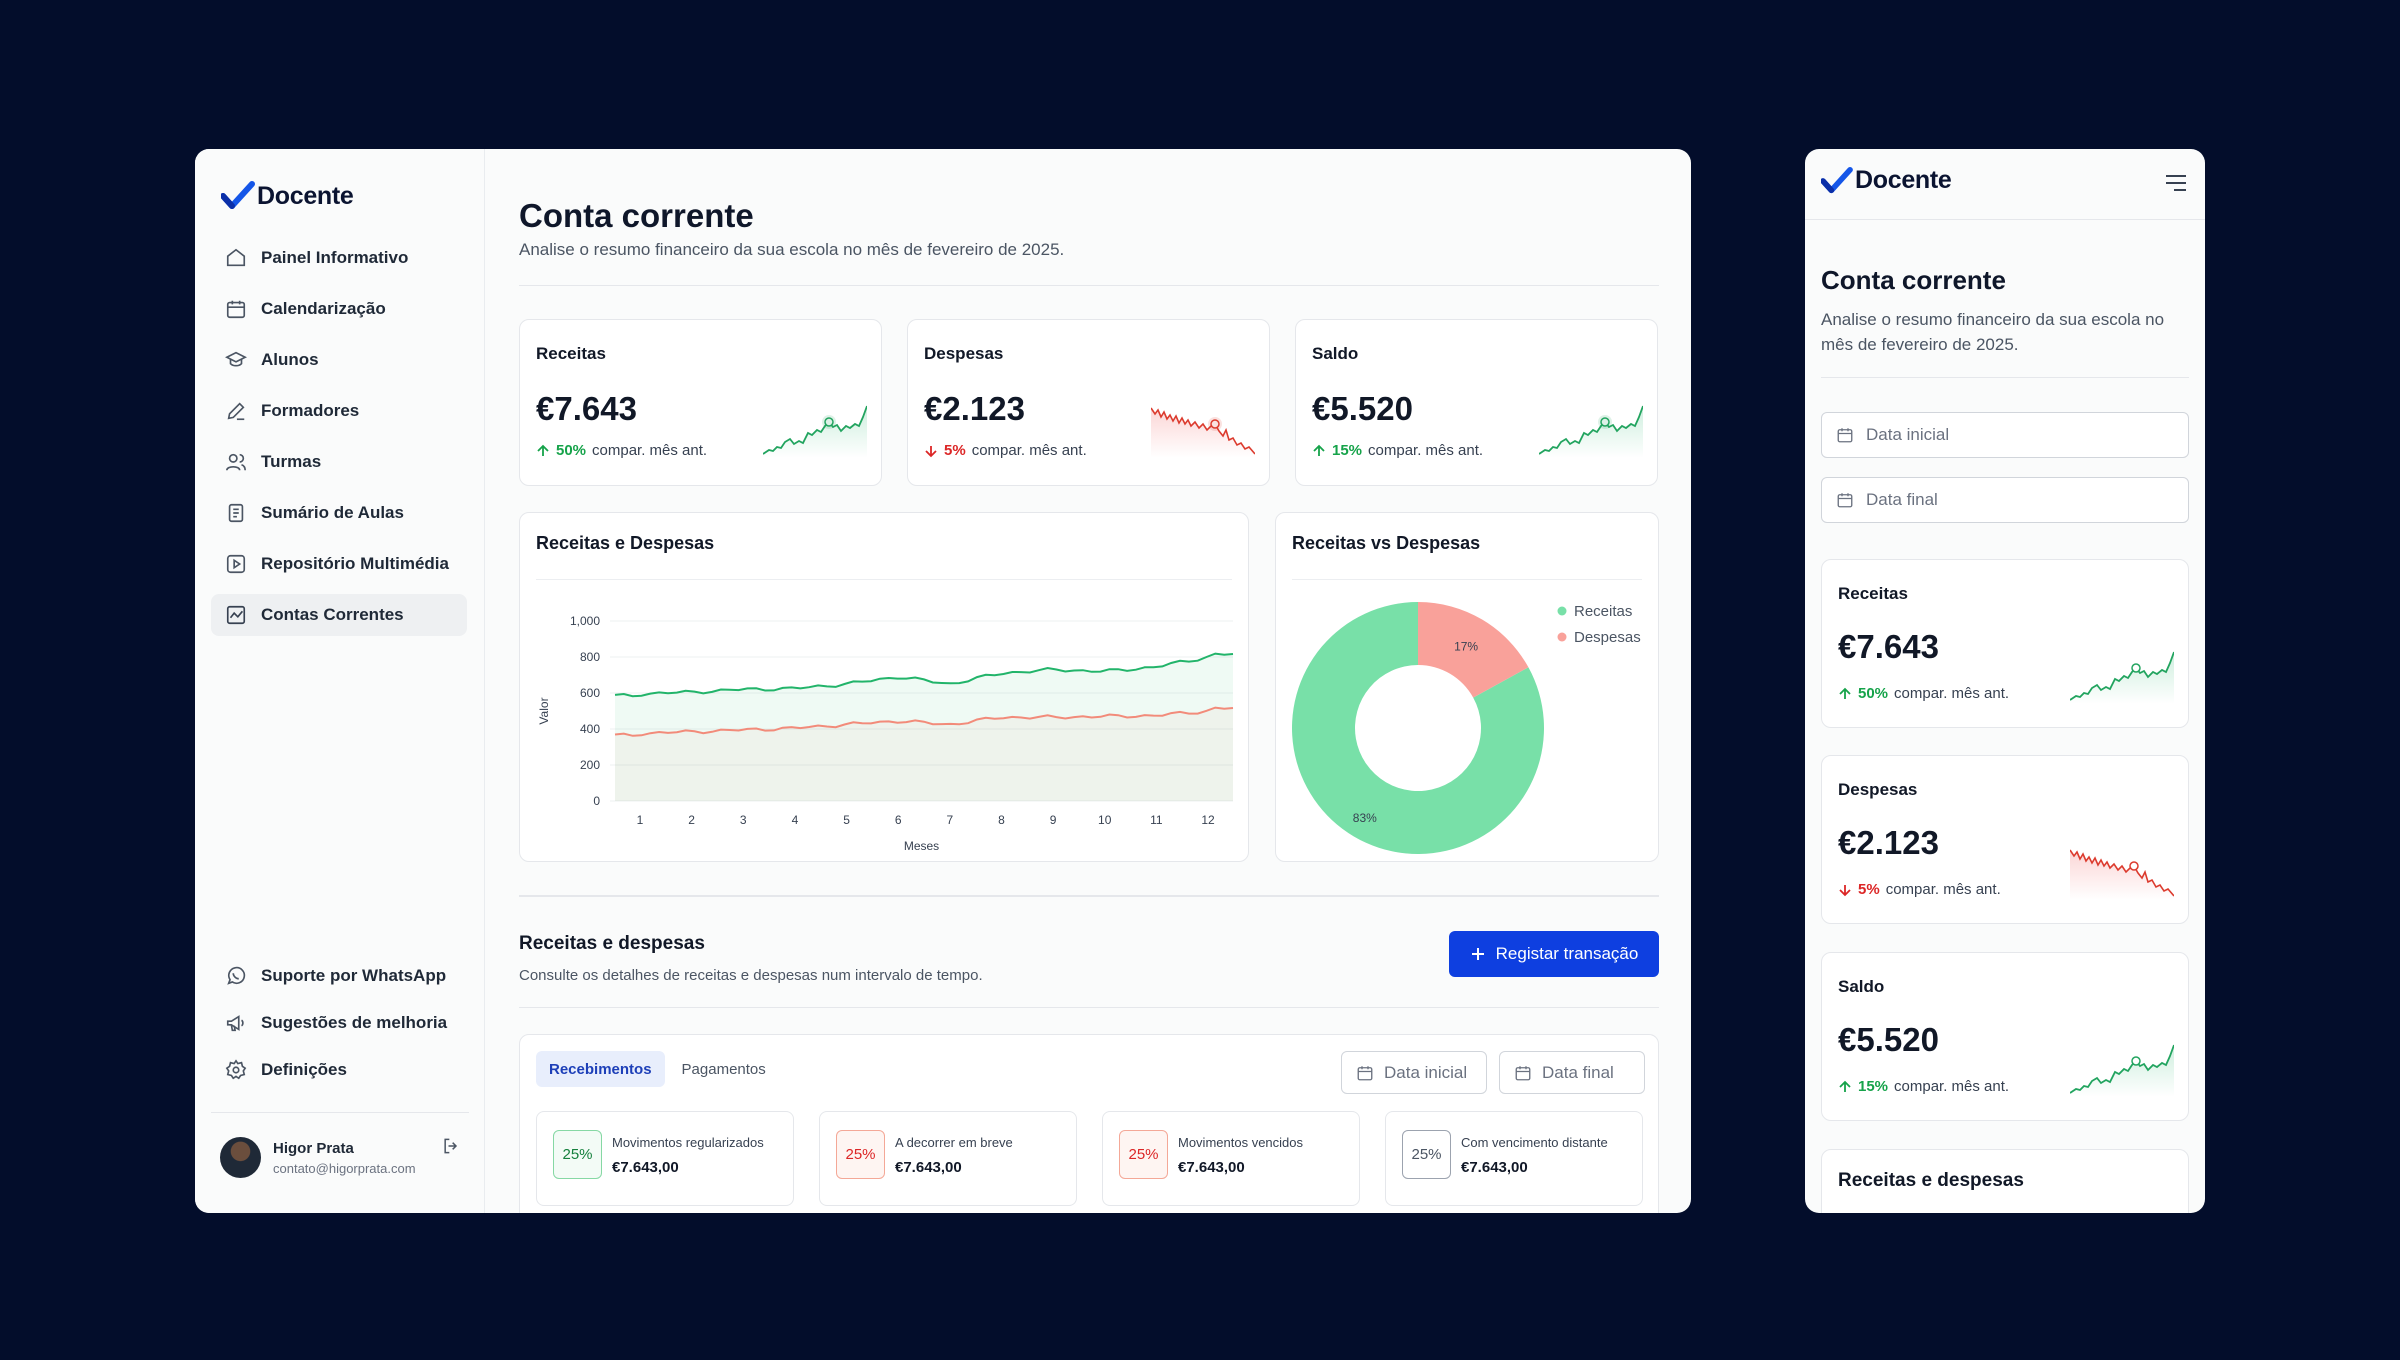 The image size is (2400, 1360). I want to click on logout-icon, so click(451, 1148).